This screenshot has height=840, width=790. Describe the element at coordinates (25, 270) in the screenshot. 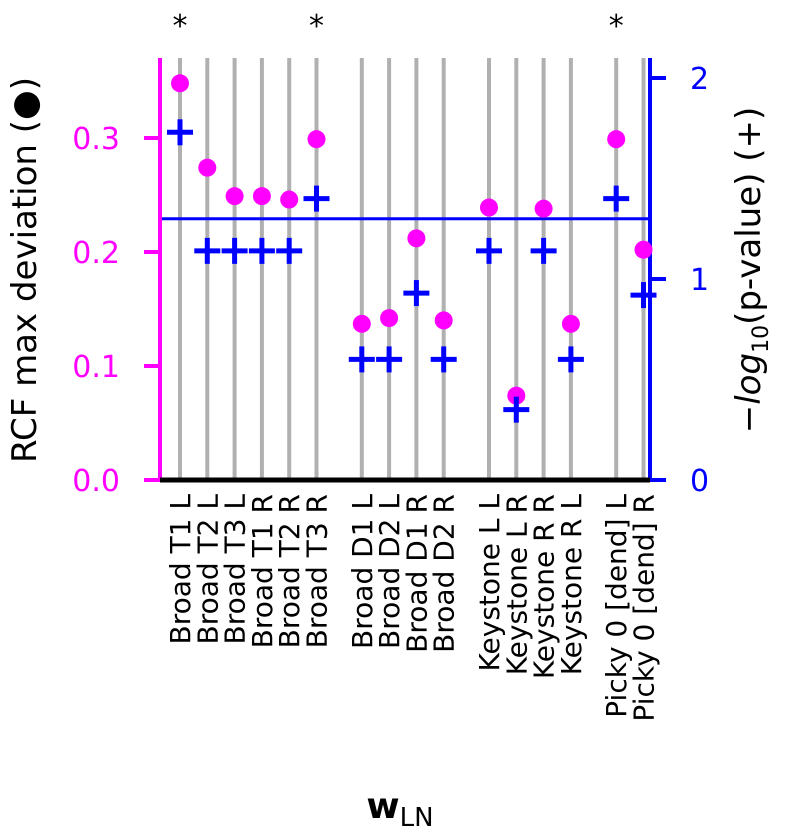

I see `y-axis-label-left: RCF max deviation (●)` at that location.